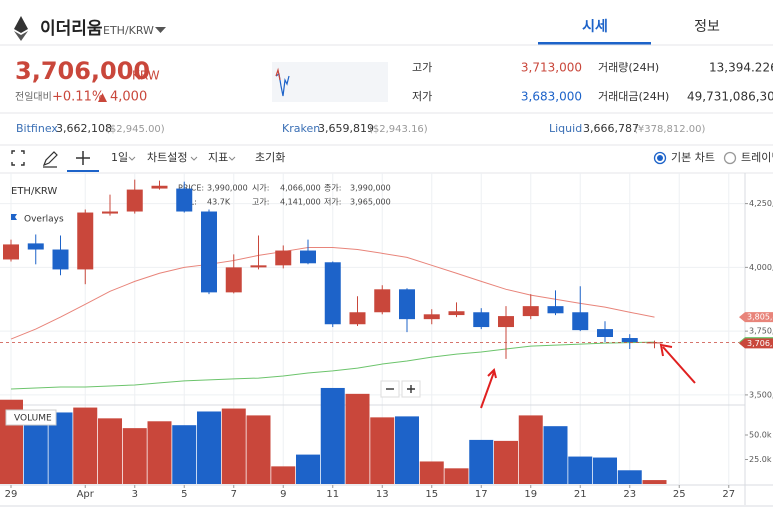  What do you see at coordinates (83, 158) in the screenshot?
I see `crosshair-icon` at bounding box center [83, 158].